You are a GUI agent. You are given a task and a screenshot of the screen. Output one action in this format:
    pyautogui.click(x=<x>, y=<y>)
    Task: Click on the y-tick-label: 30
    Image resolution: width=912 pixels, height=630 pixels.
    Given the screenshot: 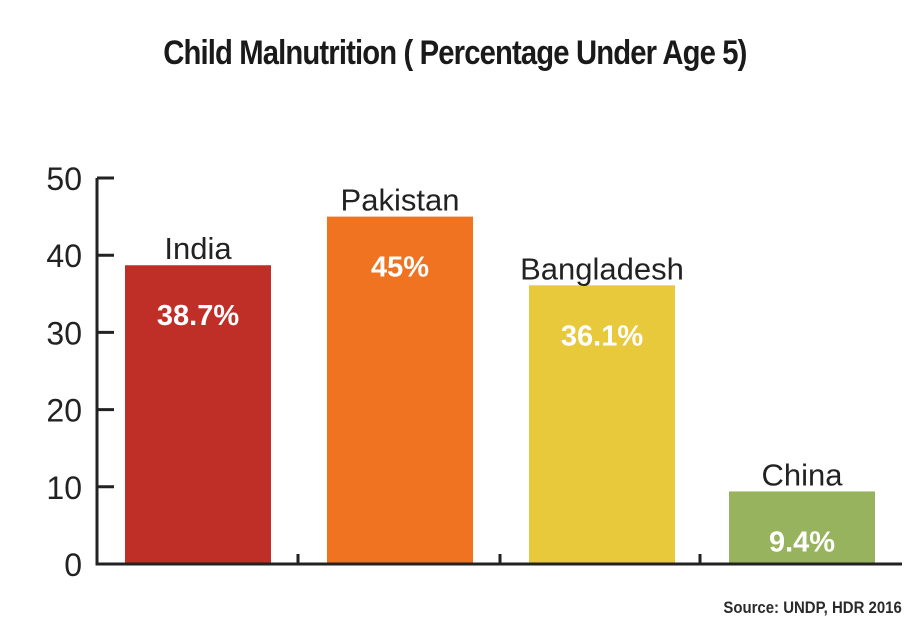 What is the action you would take?
    pyautogui.click(x=64, y=333)
    